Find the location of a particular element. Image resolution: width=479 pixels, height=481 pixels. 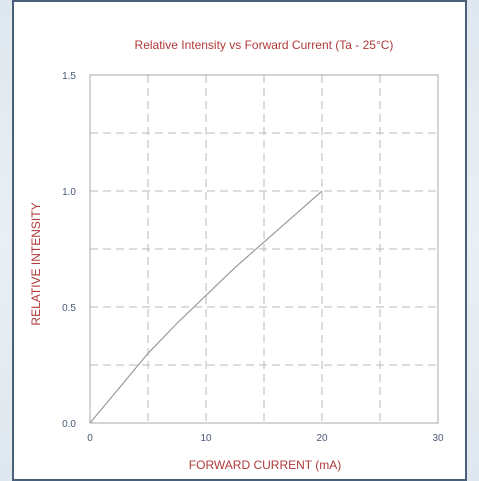

x-tick-label: 0 is located at coordinates (90, 438).